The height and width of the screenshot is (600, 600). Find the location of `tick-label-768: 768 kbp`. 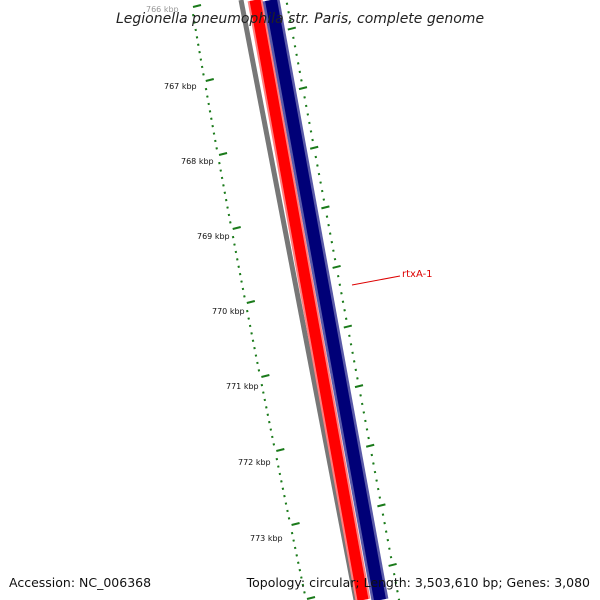

tick-label-768: 768 kbp is located at coordinates (197, 161).